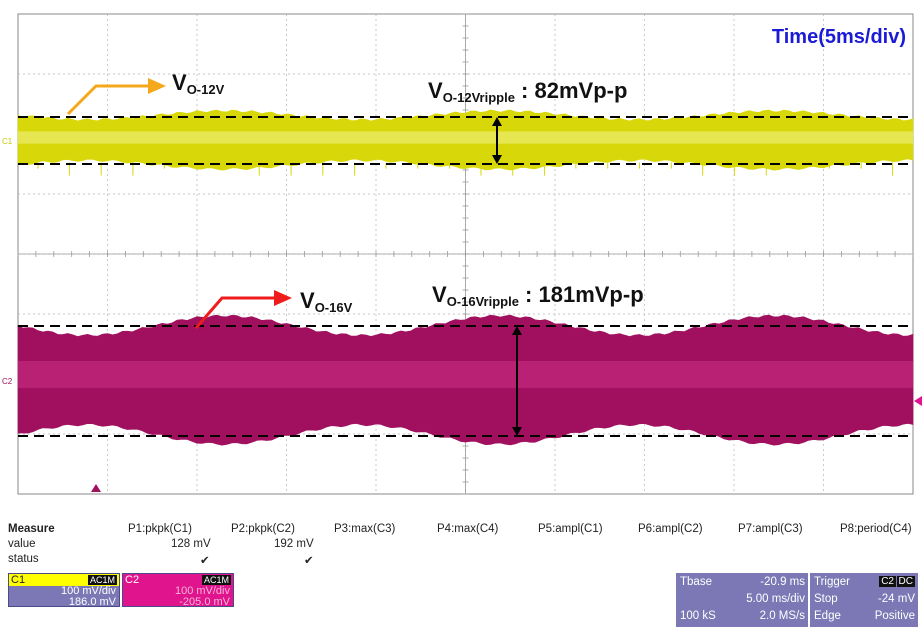  I want to click on trigger-type: Edge, so click(827, 616).